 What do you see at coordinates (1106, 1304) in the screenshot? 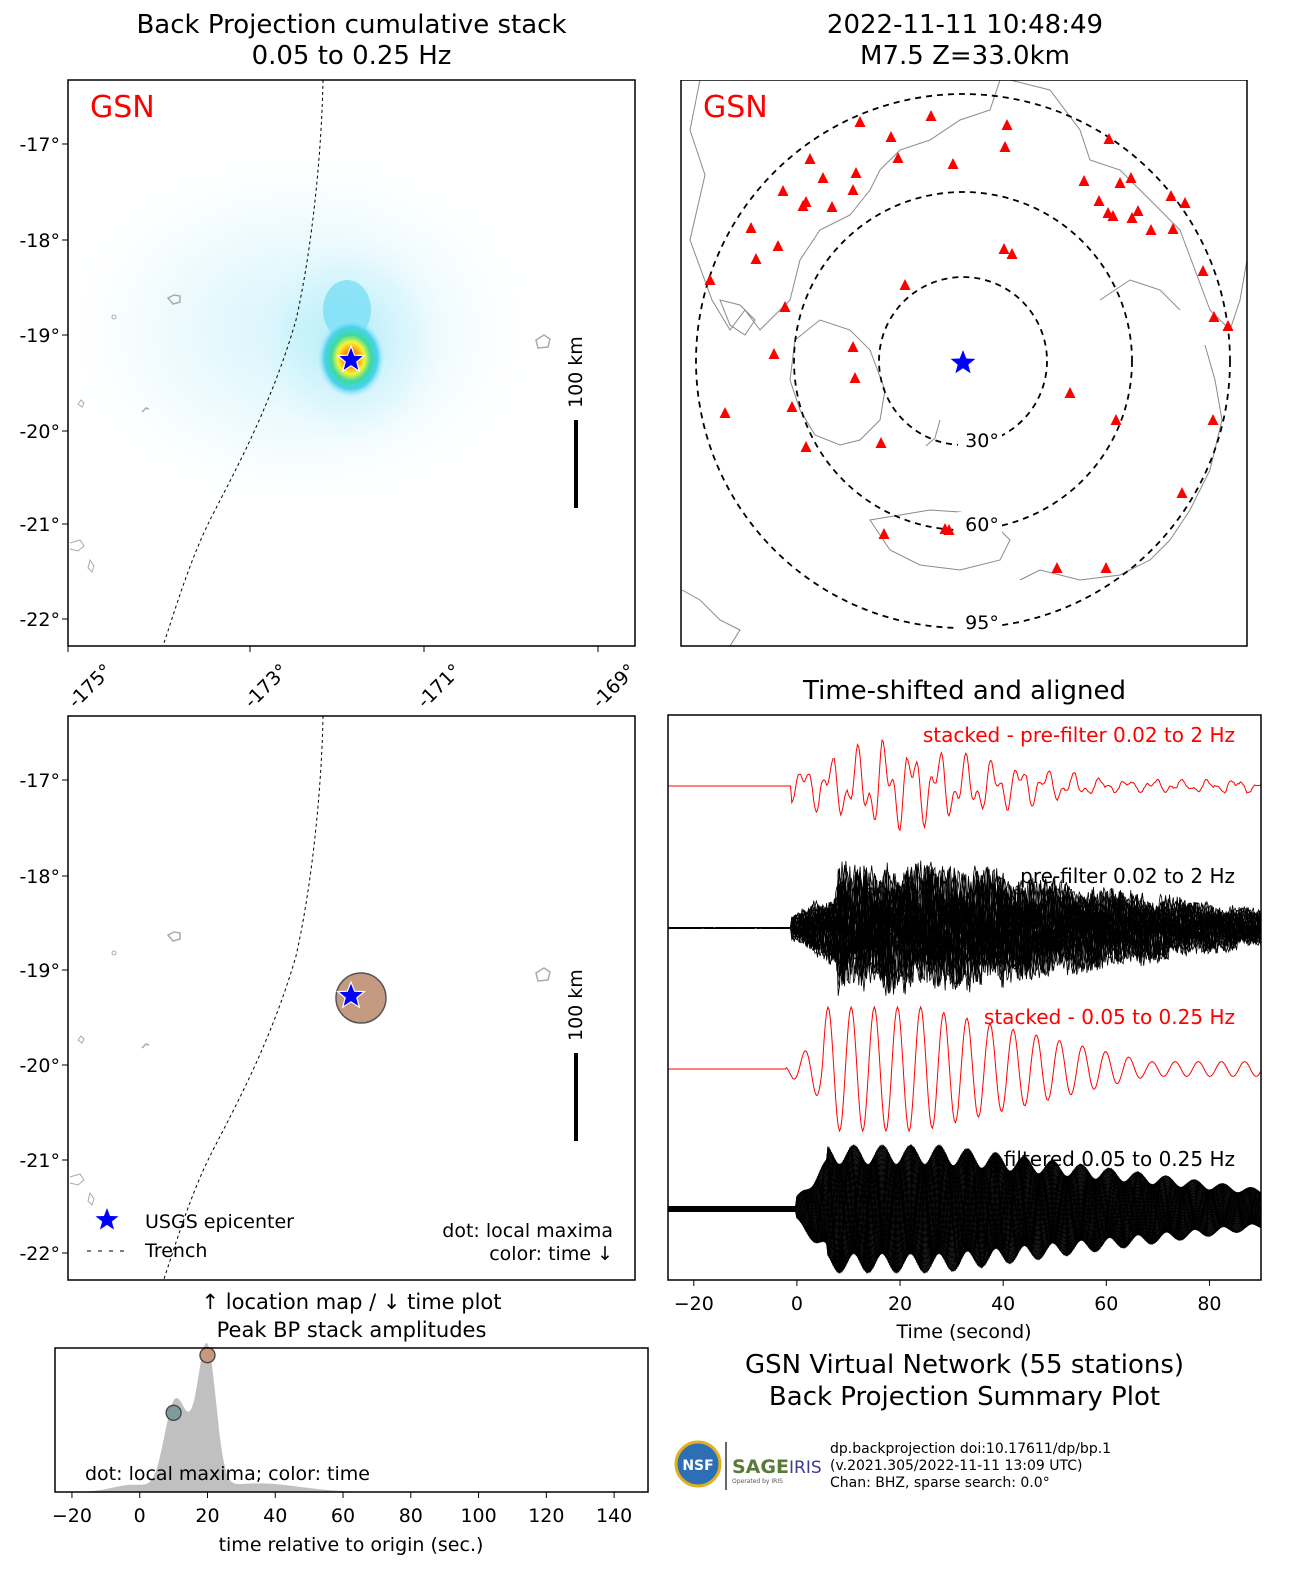
I see `wave-x-tick-label: 60` at bounding box center [1106, 1304].